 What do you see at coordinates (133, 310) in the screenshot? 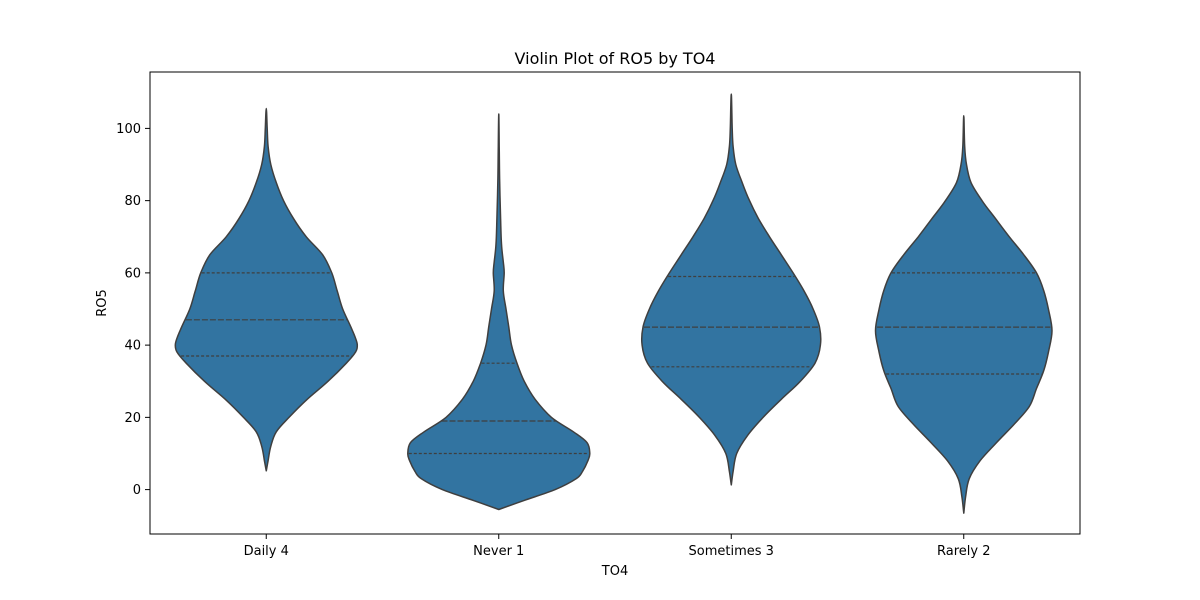
I see `y-axis: 0 20 40 60 80 100` at bounding box center [133, 310].